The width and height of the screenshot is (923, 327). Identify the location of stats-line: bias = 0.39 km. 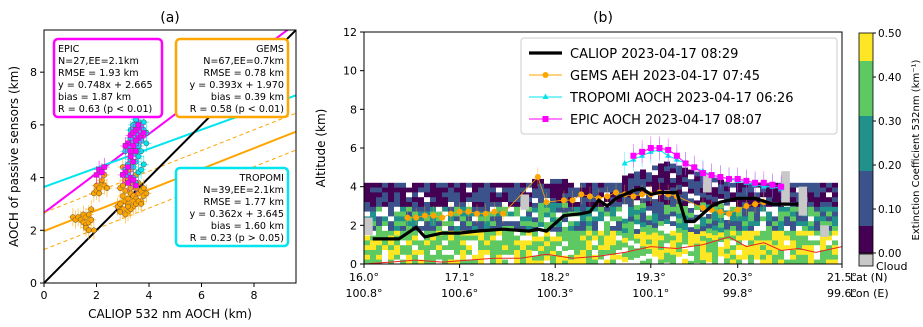
(247, 97).